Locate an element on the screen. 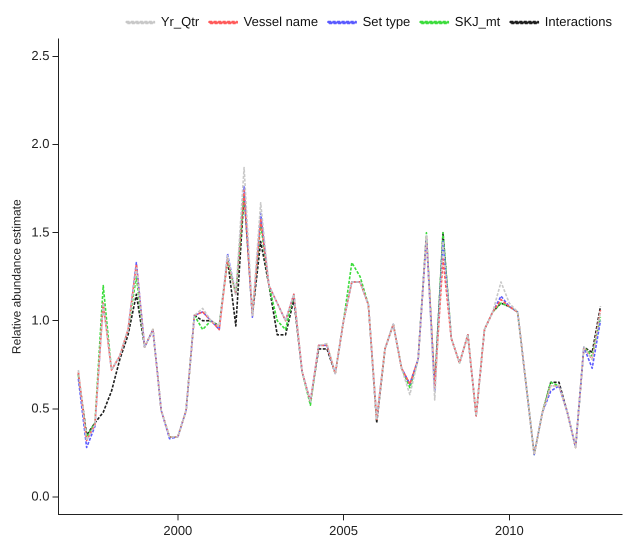  x-tick-label: 2005 is located at coordinates (343, 530).